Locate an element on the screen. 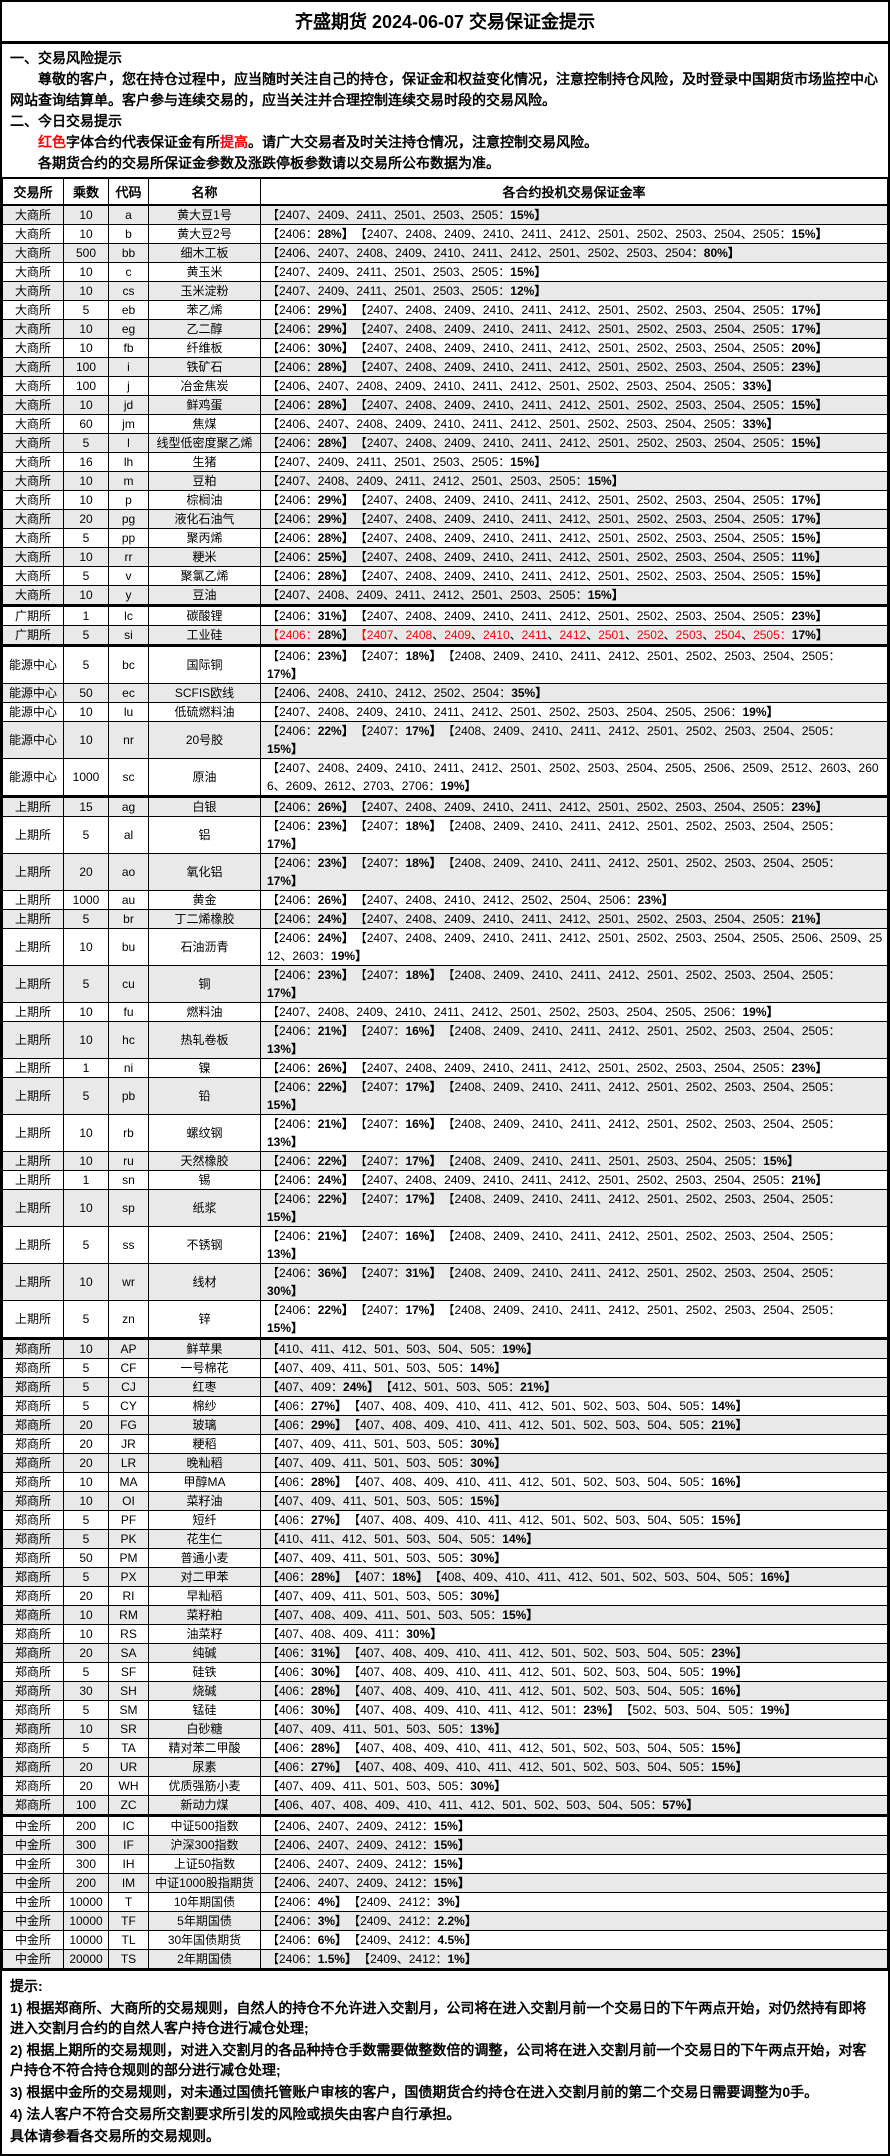 This screenshot has width=890, height=2156. cell-name: 菜籽粕 is located at coordinates (204, 1615).